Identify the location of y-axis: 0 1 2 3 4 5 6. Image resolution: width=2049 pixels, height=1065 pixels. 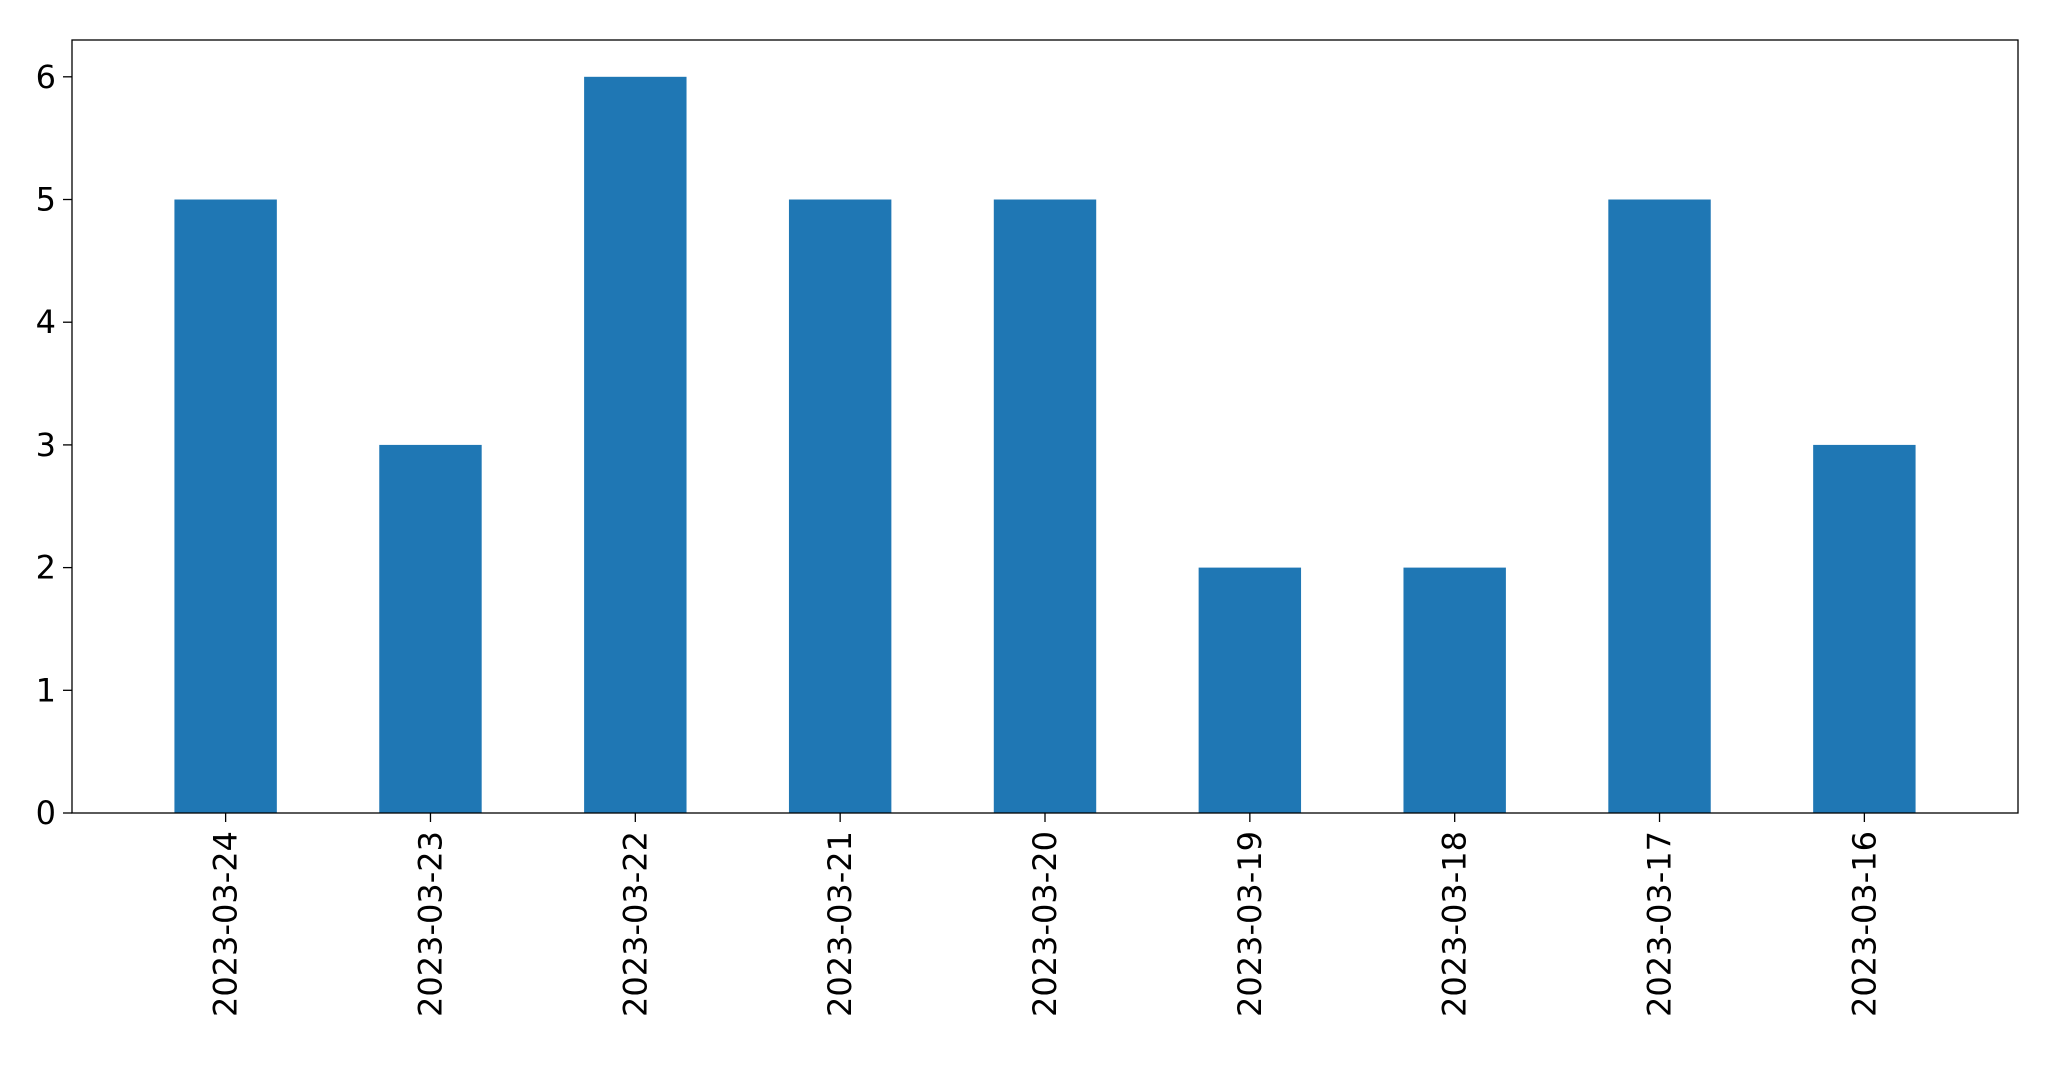
(54, 445).